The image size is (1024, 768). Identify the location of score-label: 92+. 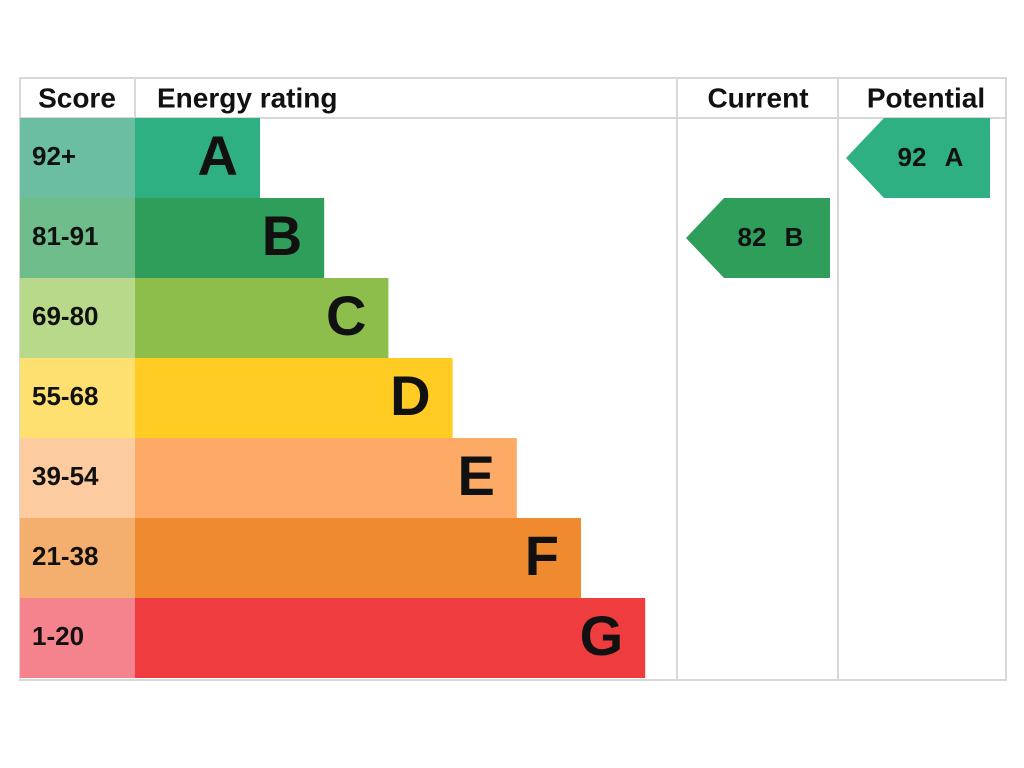
(54, 156).